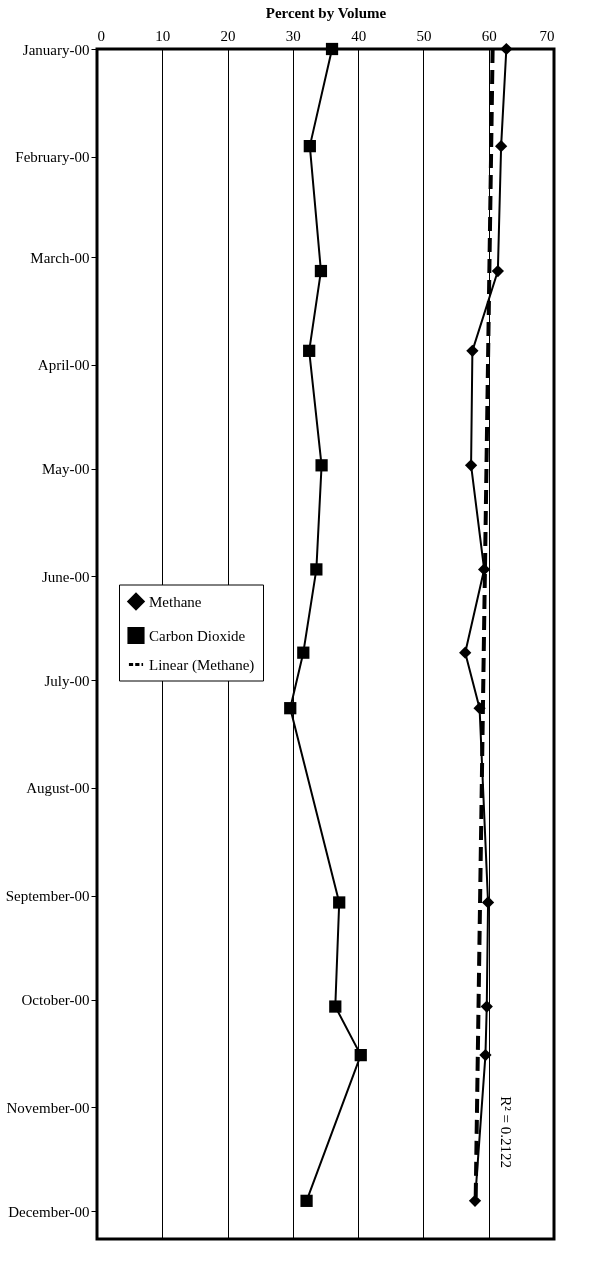 The width and height of the screenshot is (607, 1271). What do you see at coordinates (66, 576) in the screenshot?
I see `y-tick-label: June-00` at bounding box center [66, 576].